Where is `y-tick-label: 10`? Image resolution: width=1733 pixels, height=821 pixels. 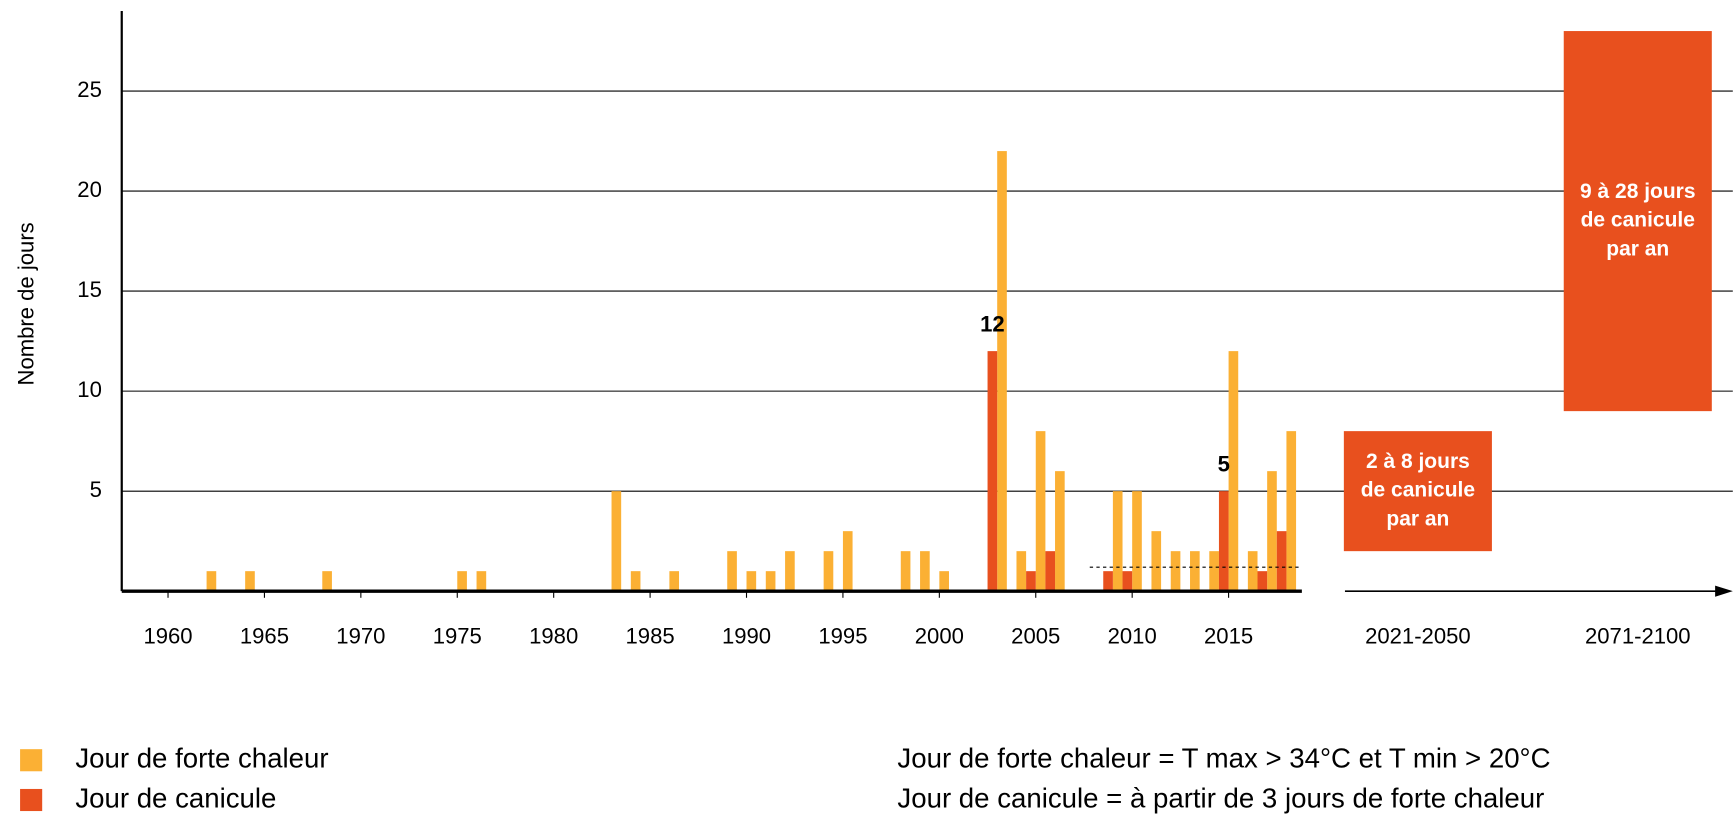
y-tick-label: 10 is located at coordinates (89, 389).